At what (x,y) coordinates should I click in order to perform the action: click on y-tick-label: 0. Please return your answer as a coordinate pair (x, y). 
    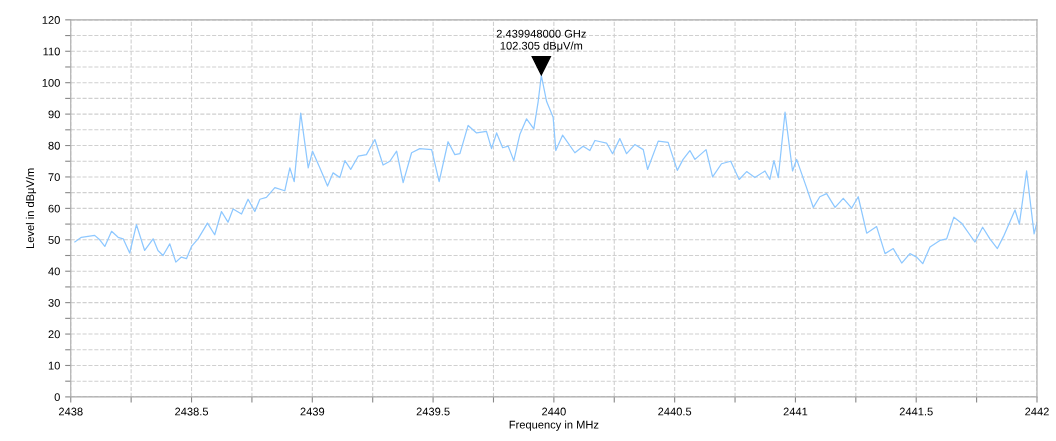
    Looking at the image, I should click on (57, 397).